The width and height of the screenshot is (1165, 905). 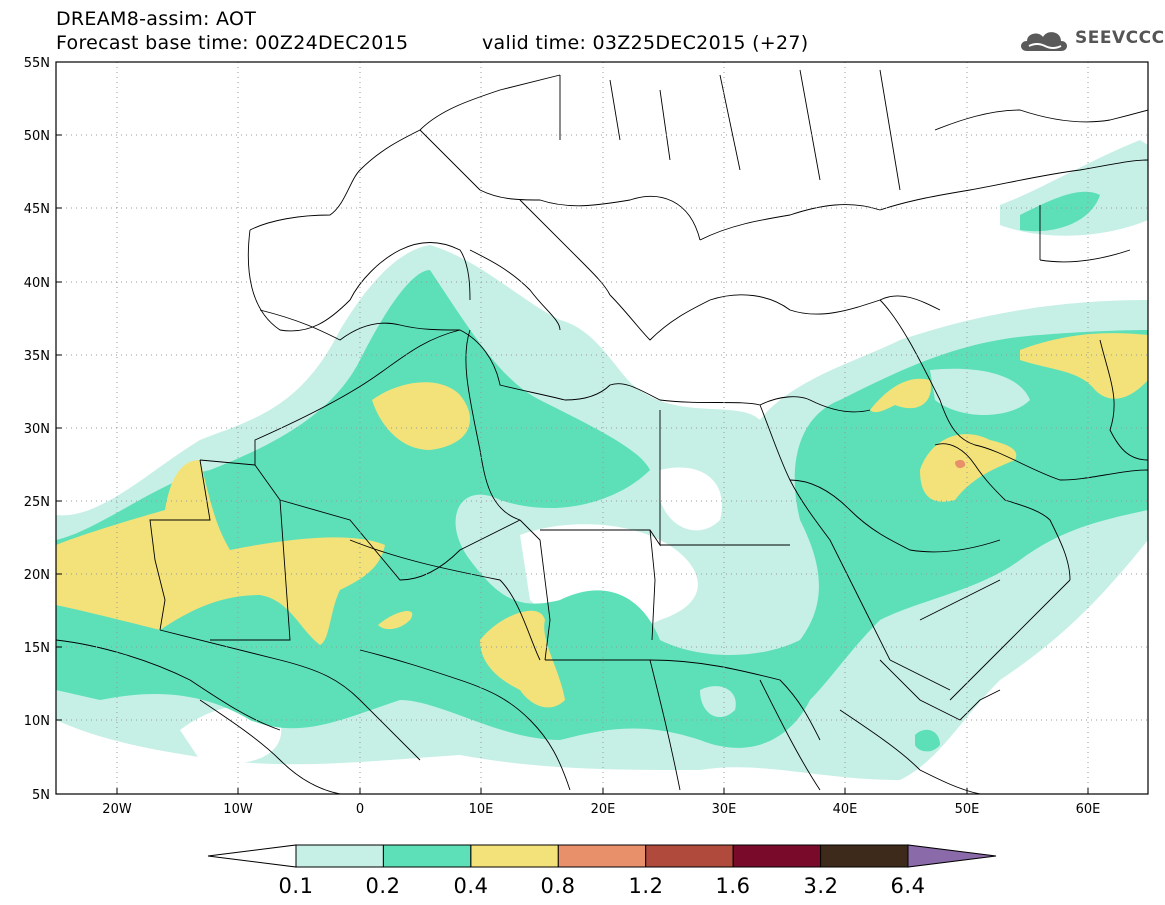 What do you see at coordinates (602, 871) in the screenshot?
I see `colorbar: 0.1 0.2 0.4 0.8 1.2 1.6 3.2 6.4` at bounding box center [602, 871].